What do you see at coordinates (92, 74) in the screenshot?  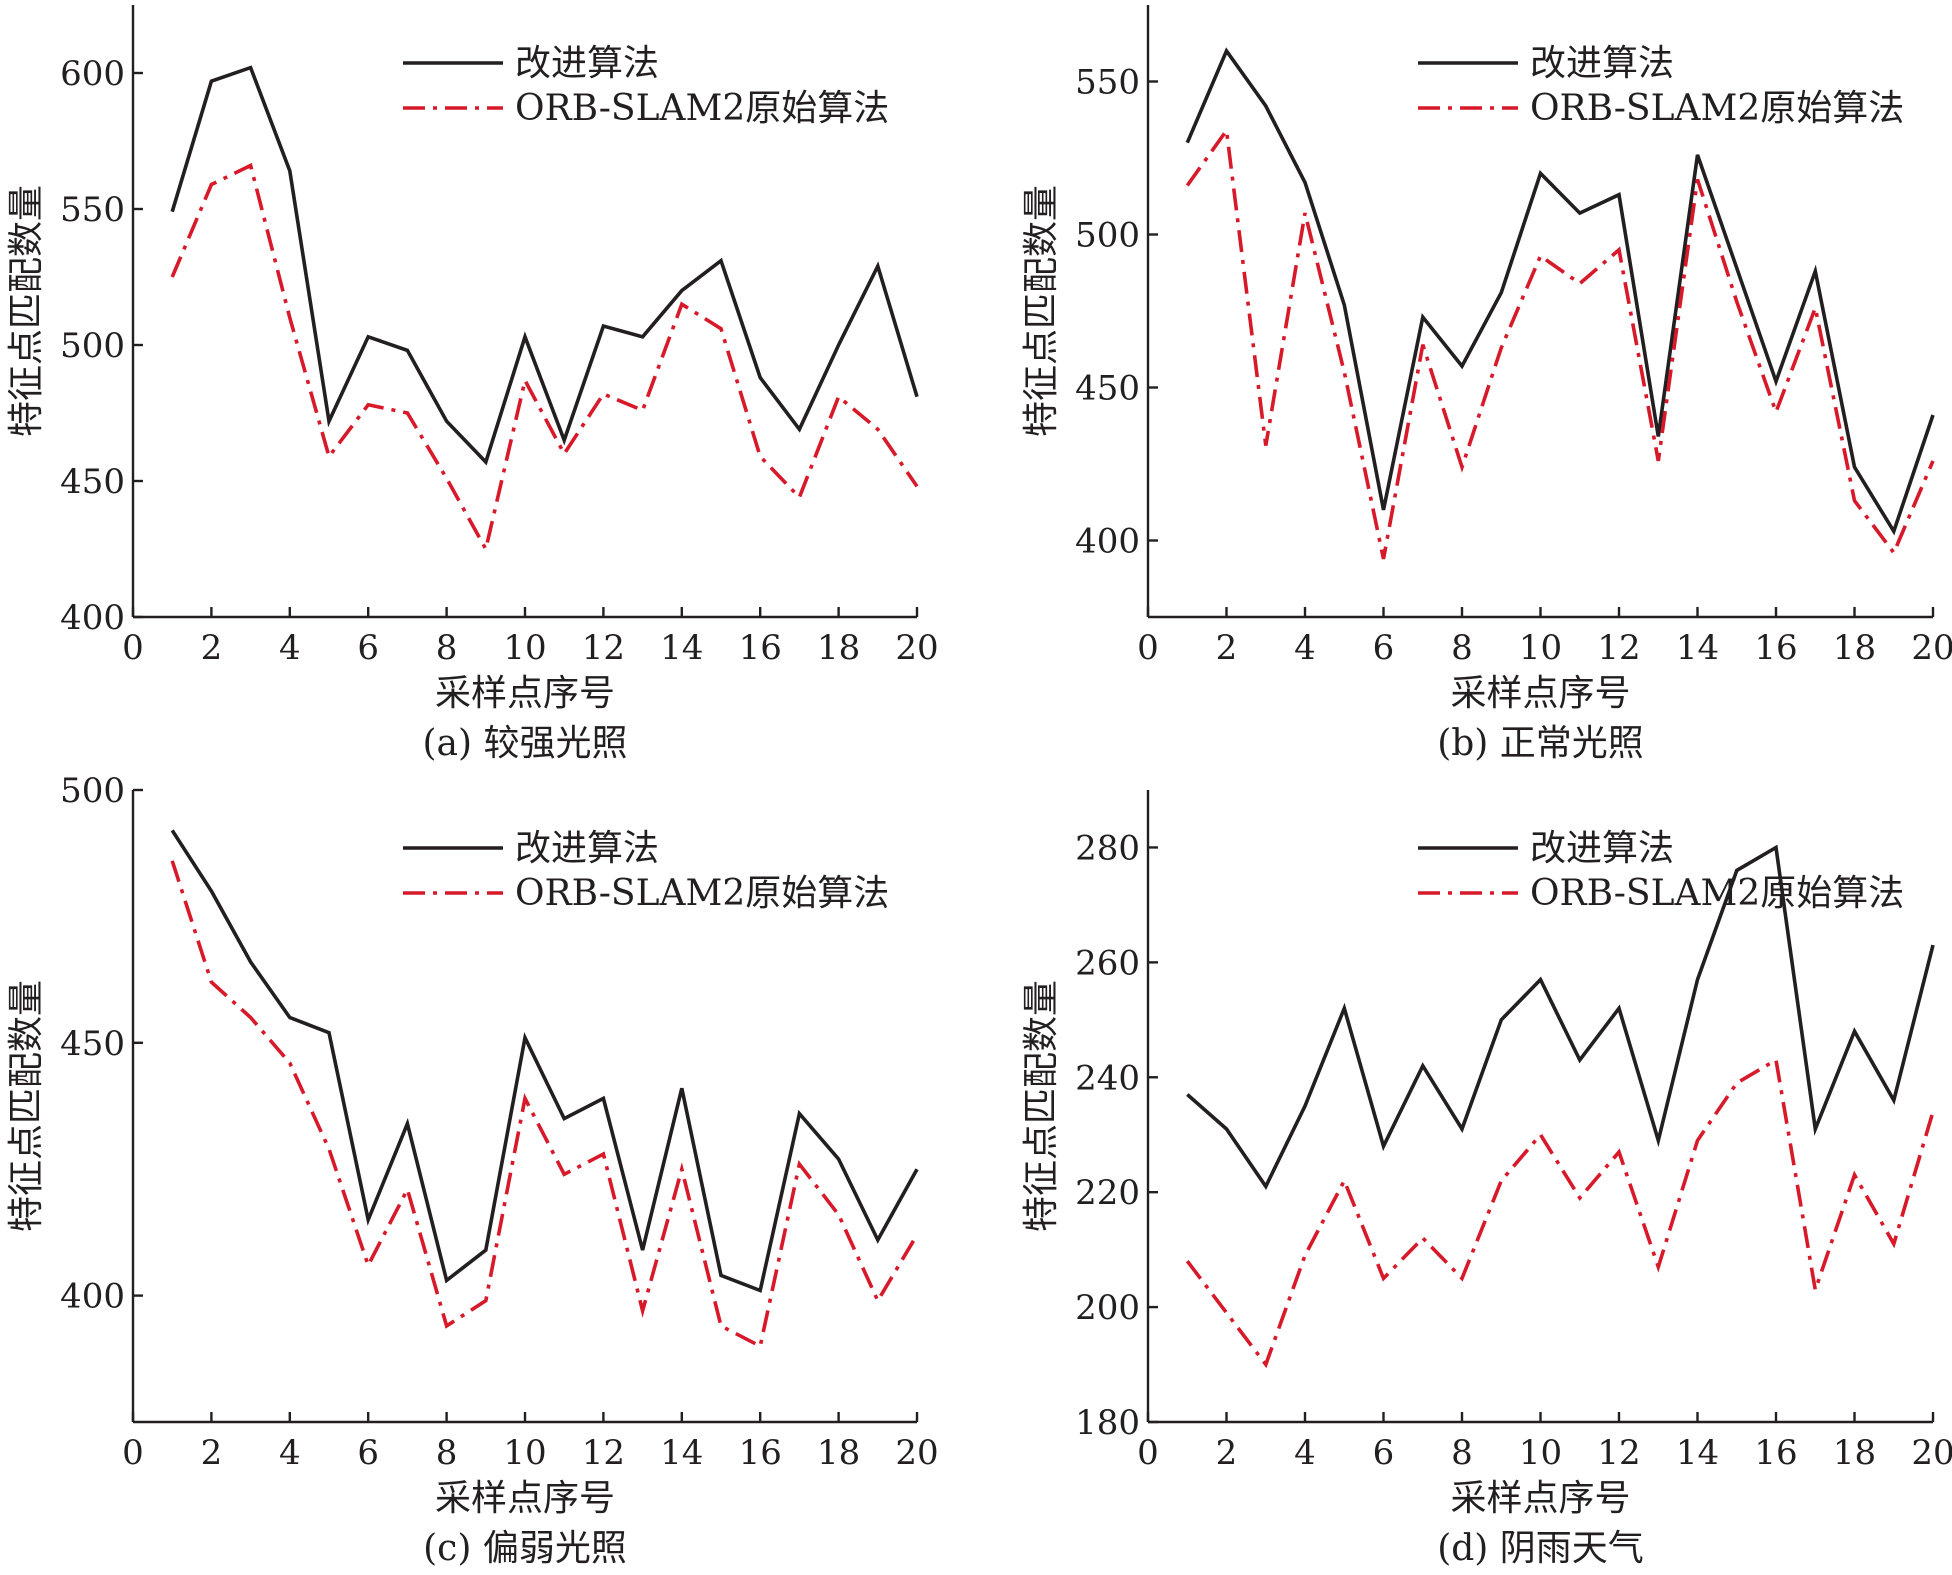 I see `y-tick-label: 600` at bounding box center [92, 74].